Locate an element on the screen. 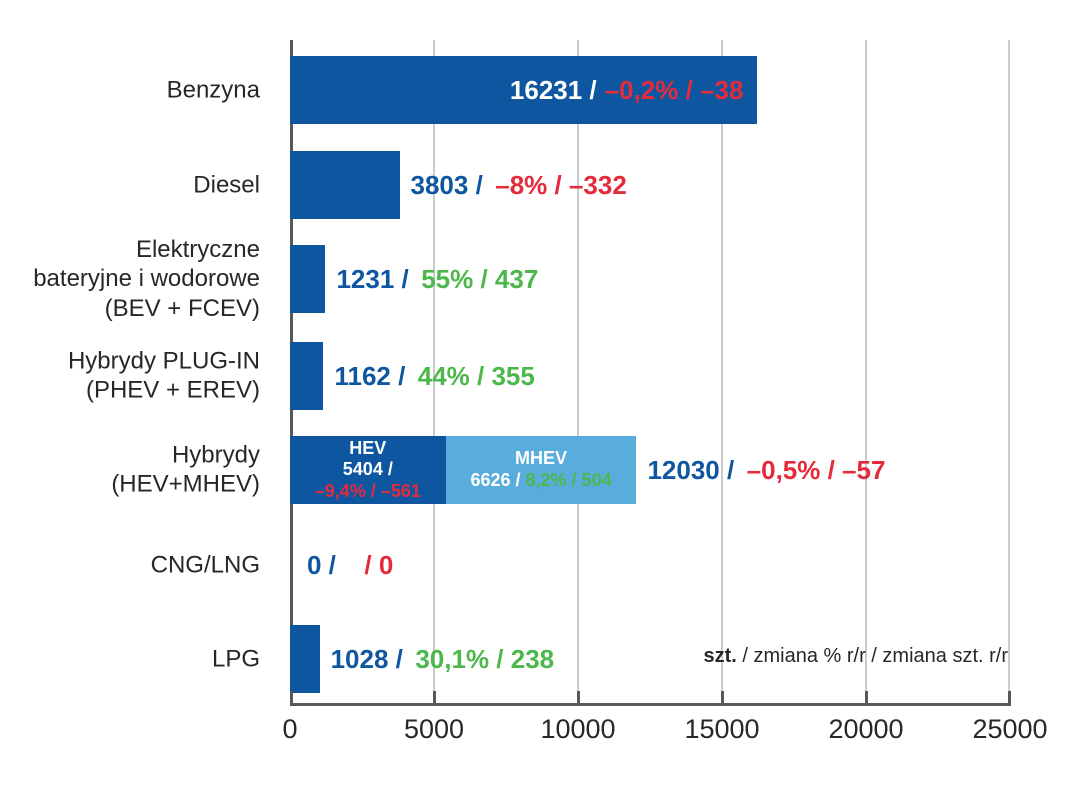 The height and width of the screenshot is (793, 1071). bar-value-label: 1028 / is located at coordinates (366, 658).